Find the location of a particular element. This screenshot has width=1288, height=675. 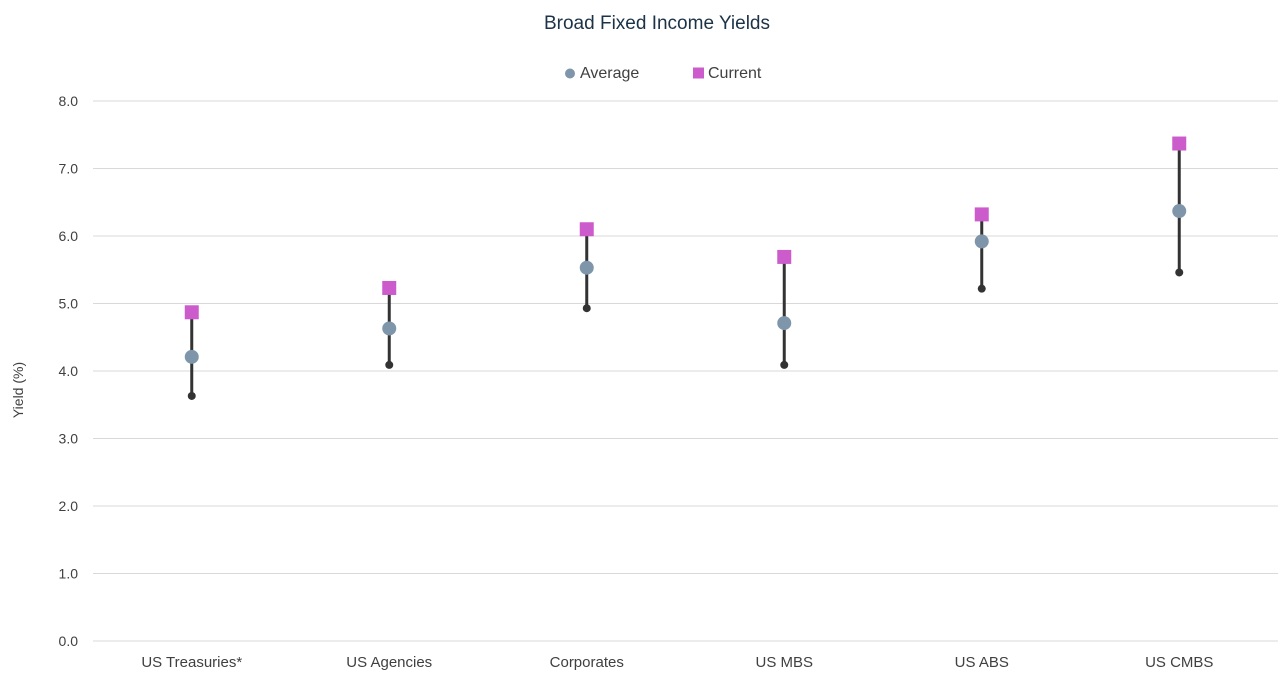

y-tick-label: 5.0 is located at coordinates (69, 304).